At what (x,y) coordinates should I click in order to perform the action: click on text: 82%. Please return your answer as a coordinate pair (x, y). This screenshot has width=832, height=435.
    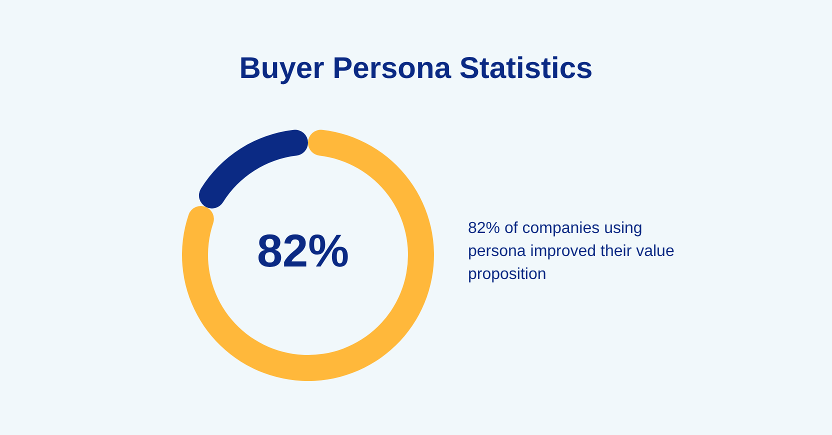
    Looking at the image, I should click on (303, 250).